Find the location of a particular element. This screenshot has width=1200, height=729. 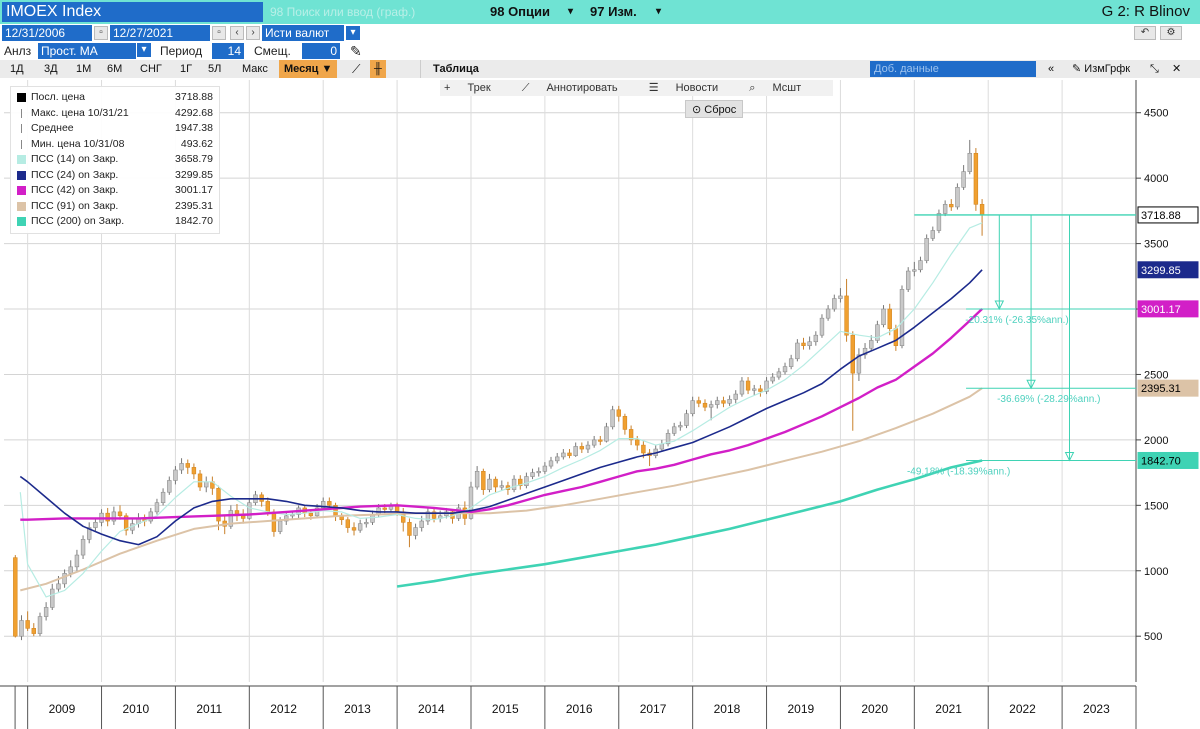

news-button: ☰ Новости is located at coordinates (683, 88).